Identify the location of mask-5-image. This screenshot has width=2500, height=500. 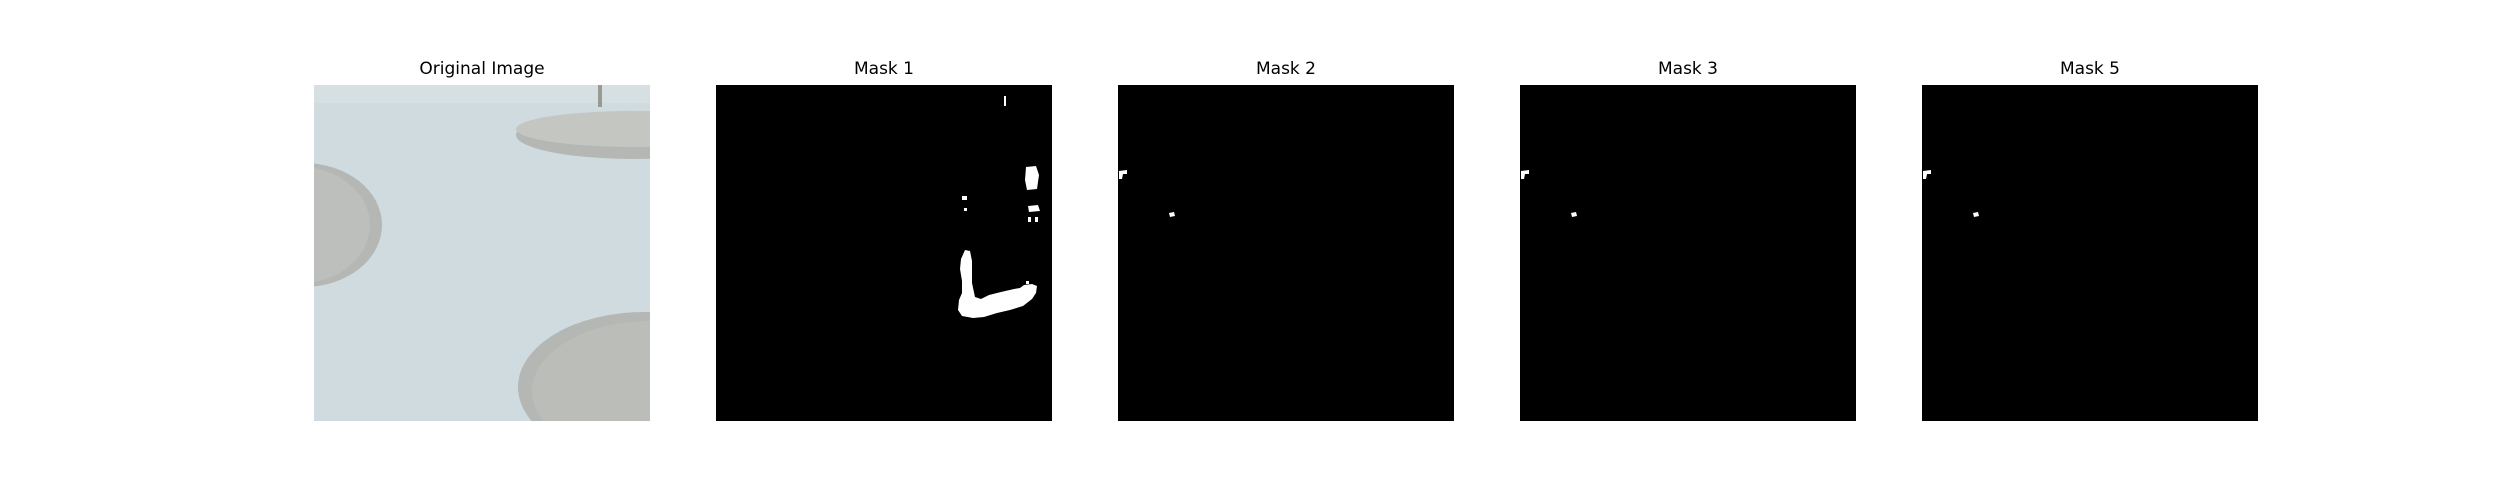
(2090, 253).